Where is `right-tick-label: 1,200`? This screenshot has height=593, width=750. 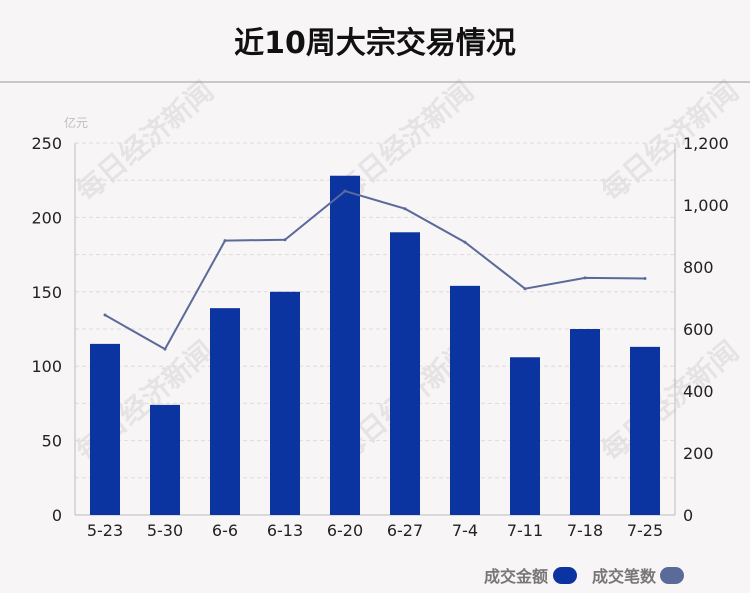 right-tick-label: 1,200 is located at coordinates (706, 143).